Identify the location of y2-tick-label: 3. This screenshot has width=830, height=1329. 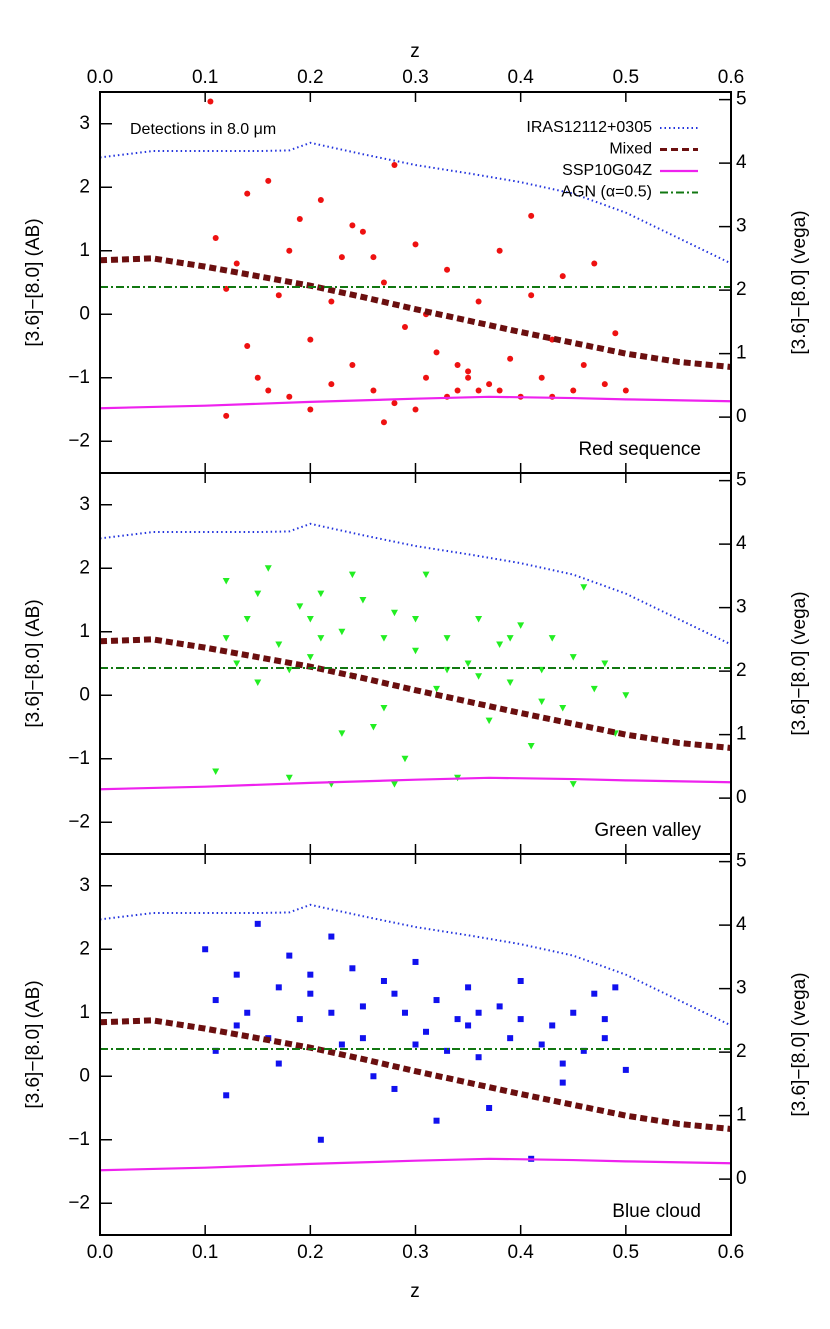
(741, 607).